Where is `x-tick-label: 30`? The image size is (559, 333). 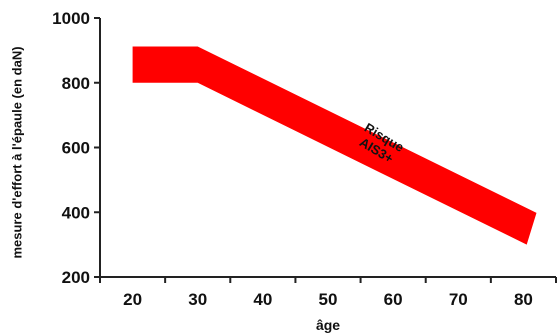
x-tick-label: 30 is located at coordinates (197, 299).